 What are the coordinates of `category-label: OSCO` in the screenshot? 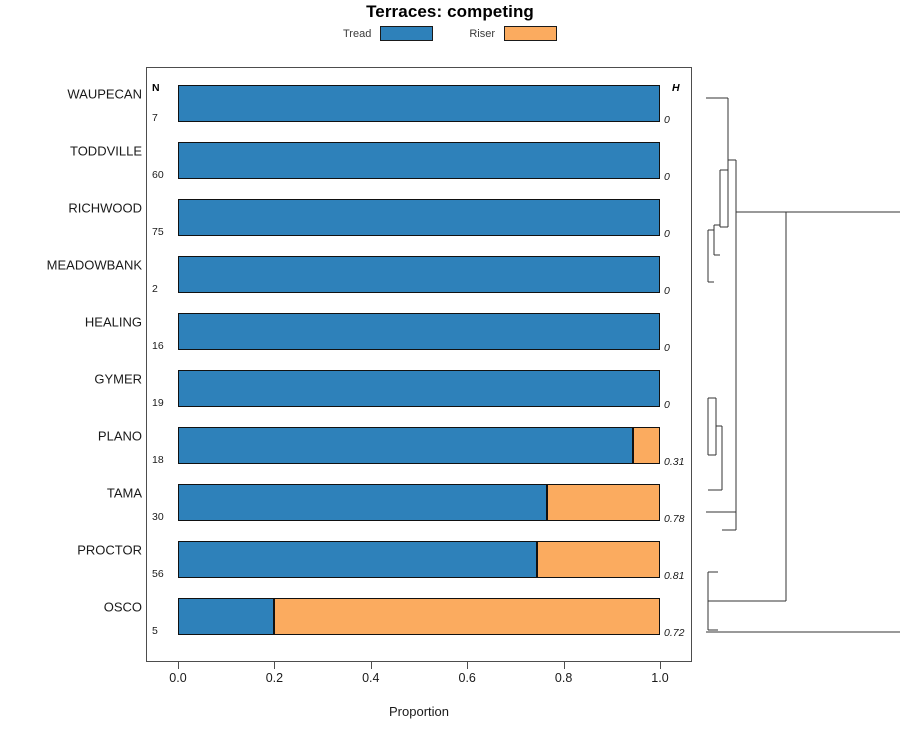 It's located at (122, 606).